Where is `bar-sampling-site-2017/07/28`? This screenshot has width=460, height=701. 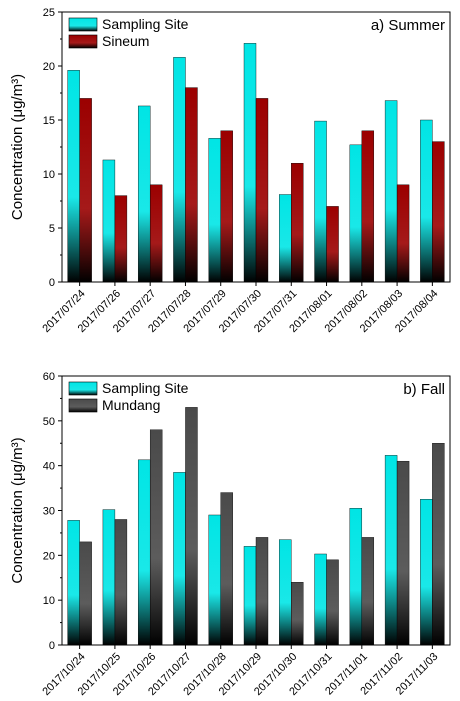 bar-sampling-site-2017/07/28 is located at coordinates (179, 170).